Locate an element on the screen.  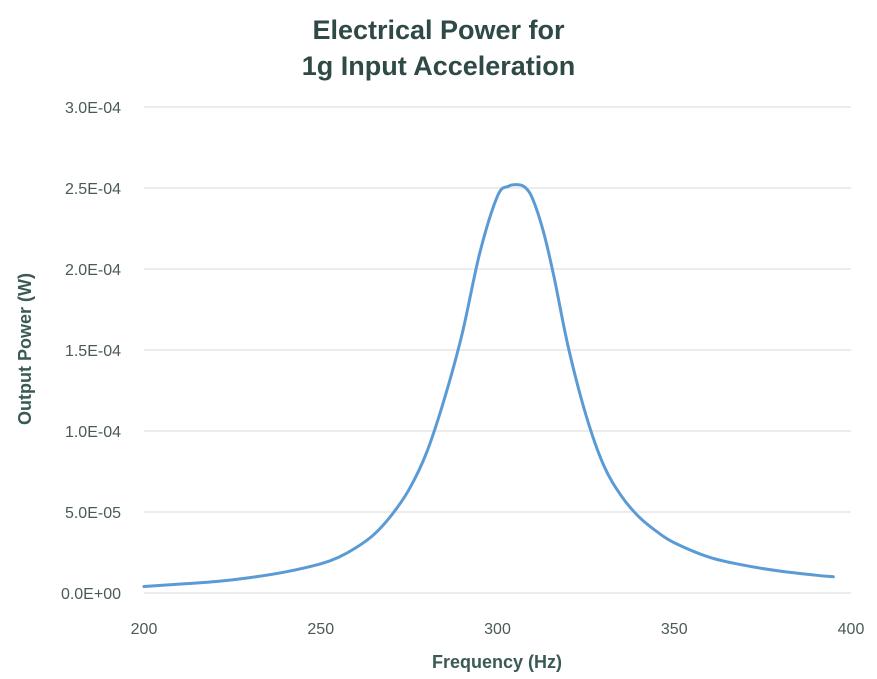
x-axis-ticks: 200 250 300 350 400 is located at coordinates (498, 629).